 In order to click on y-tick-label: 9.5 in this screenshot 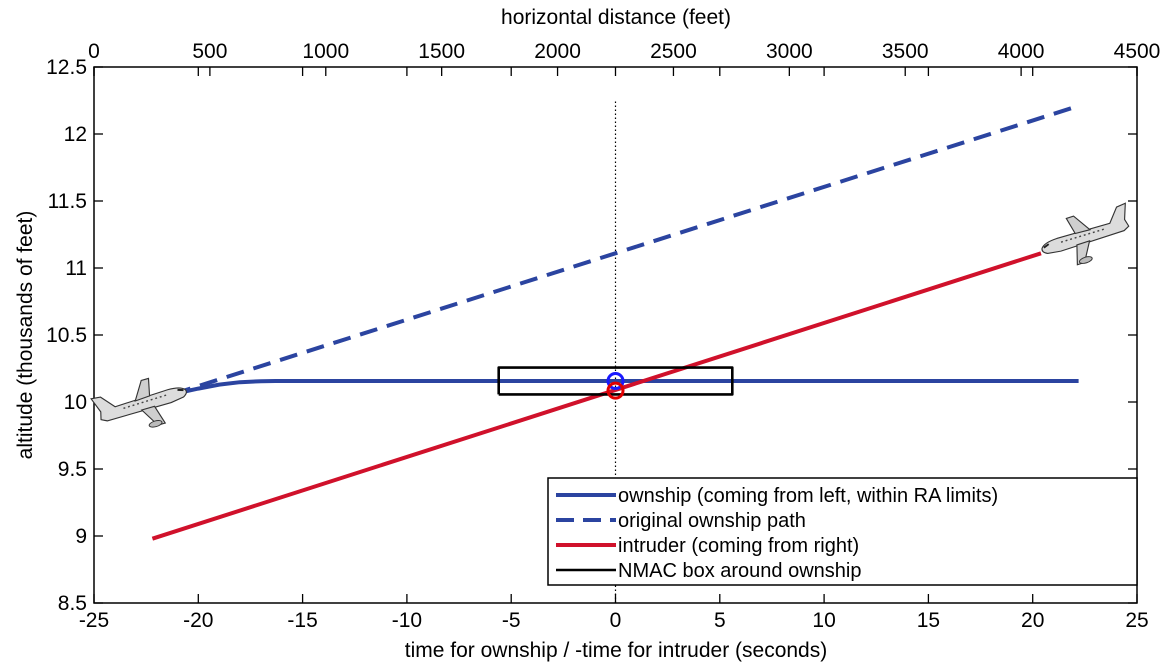, I will do `click(72, 469)`.